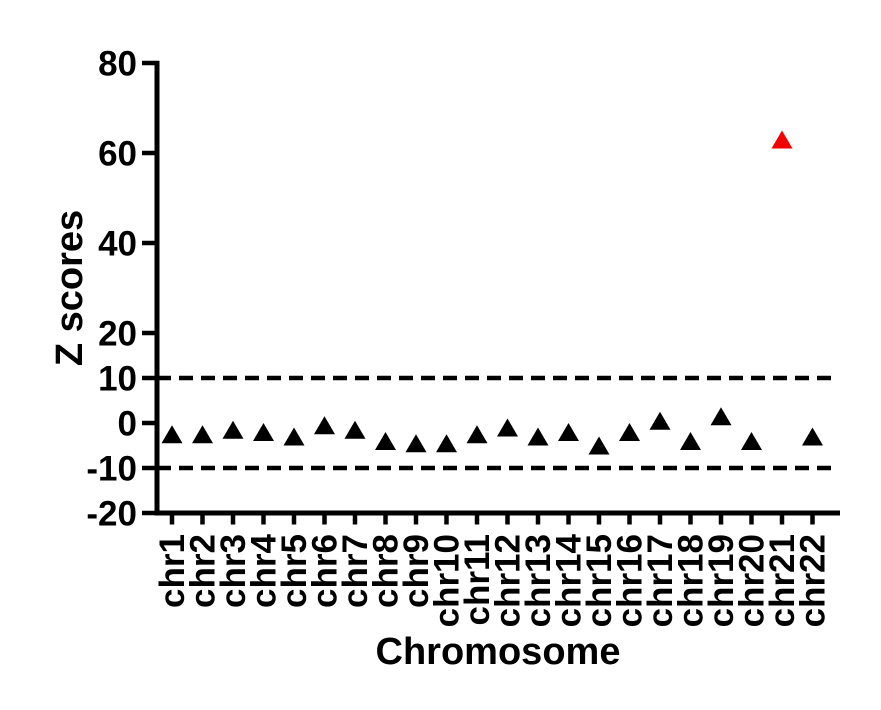  Describe the element at coordinates (203, 571) in the screenshot. I see `x-tick-label-chr2: chr2` at that location.